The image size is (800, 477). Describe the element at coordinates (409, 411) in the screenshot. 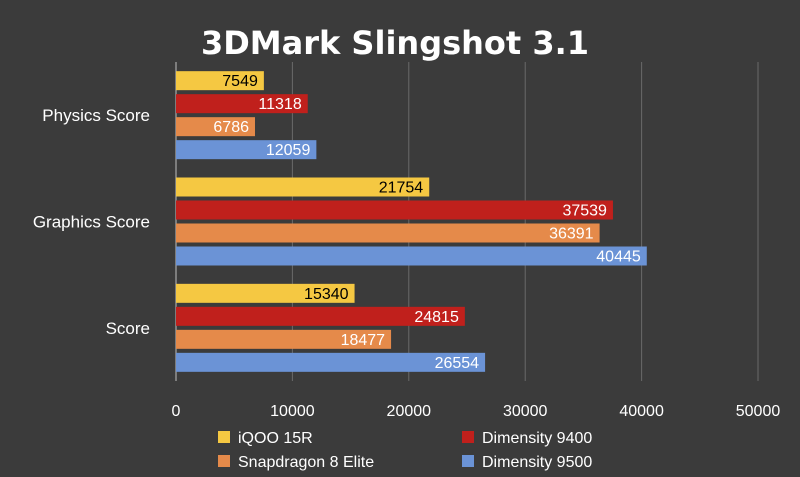

I see `x-tick-label: 20000` at that location.